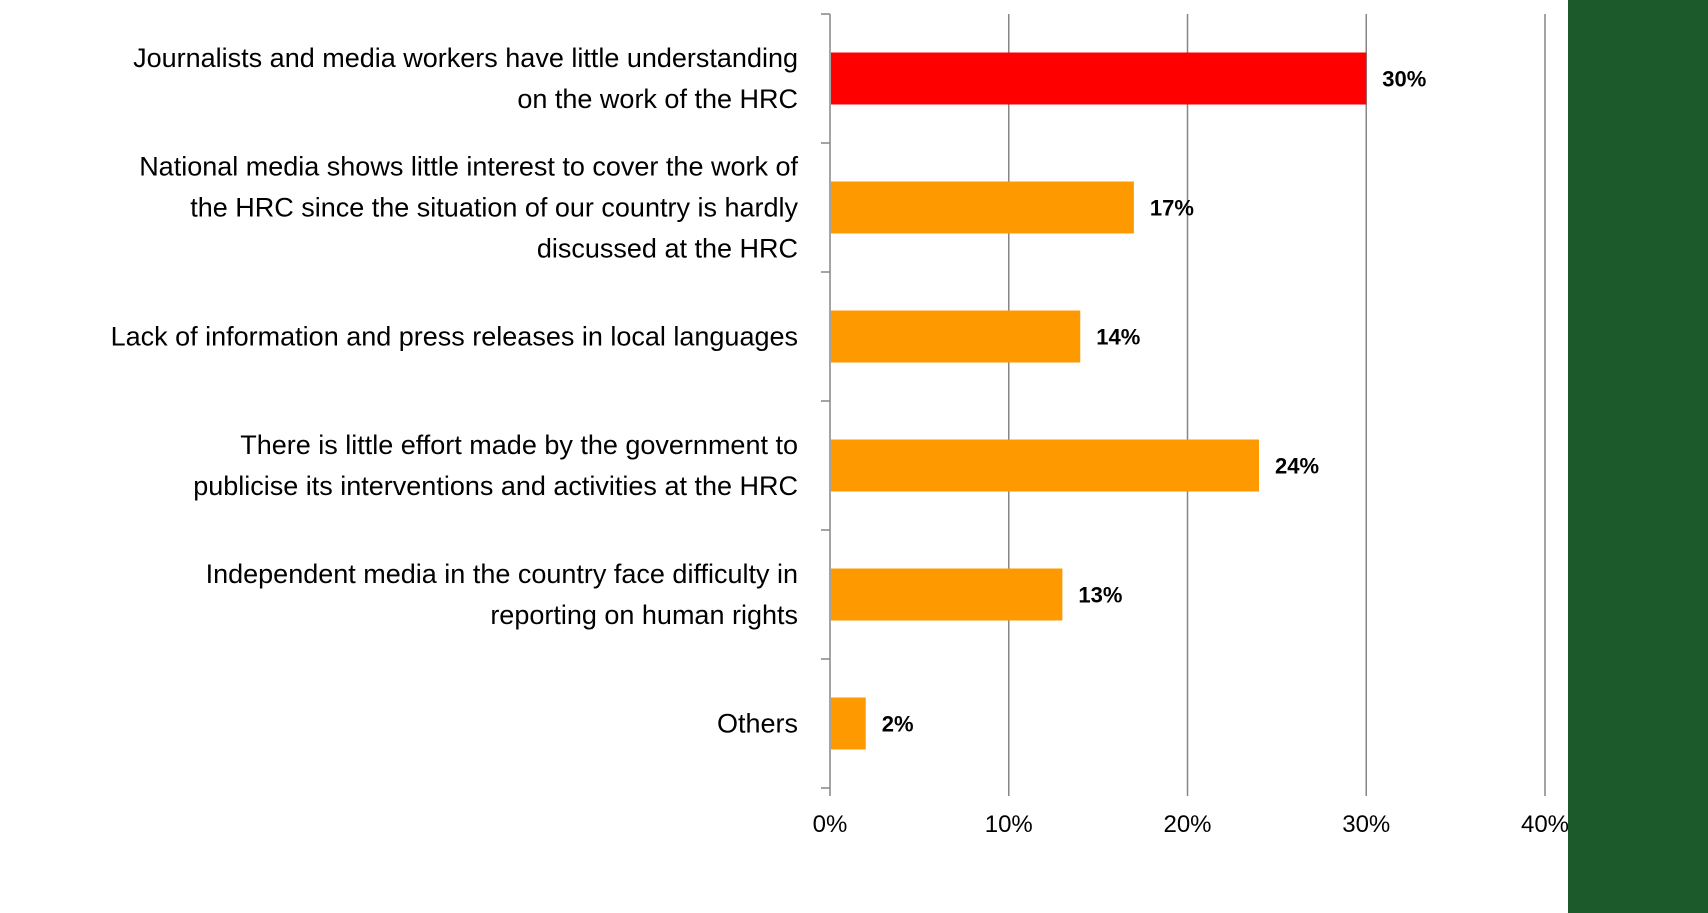 The image size is (1708, 913). I want to click on data-label: 17%, so click(1172, 208).